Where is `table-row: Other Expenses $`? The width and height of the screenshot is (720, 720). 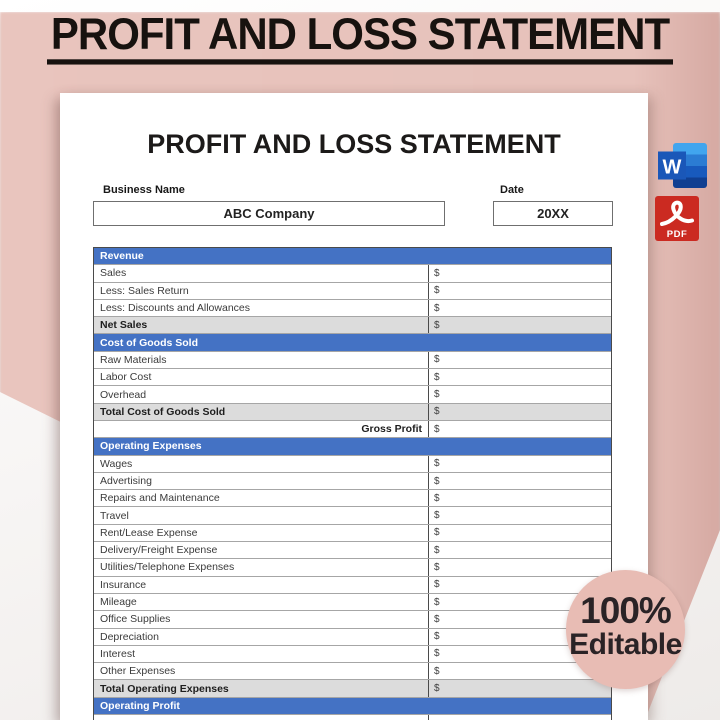
table-row: Other Expenses $ is located at coordinates (352, 672).